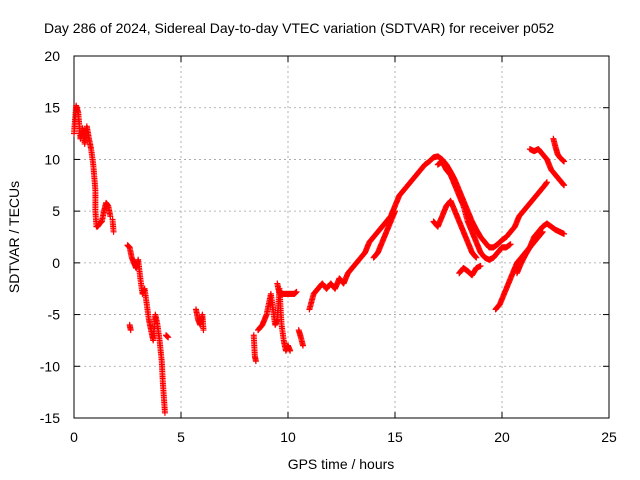 This screenshot has height=480, width=640. I want to click on x-tick-label: 20, so click(502, 437).